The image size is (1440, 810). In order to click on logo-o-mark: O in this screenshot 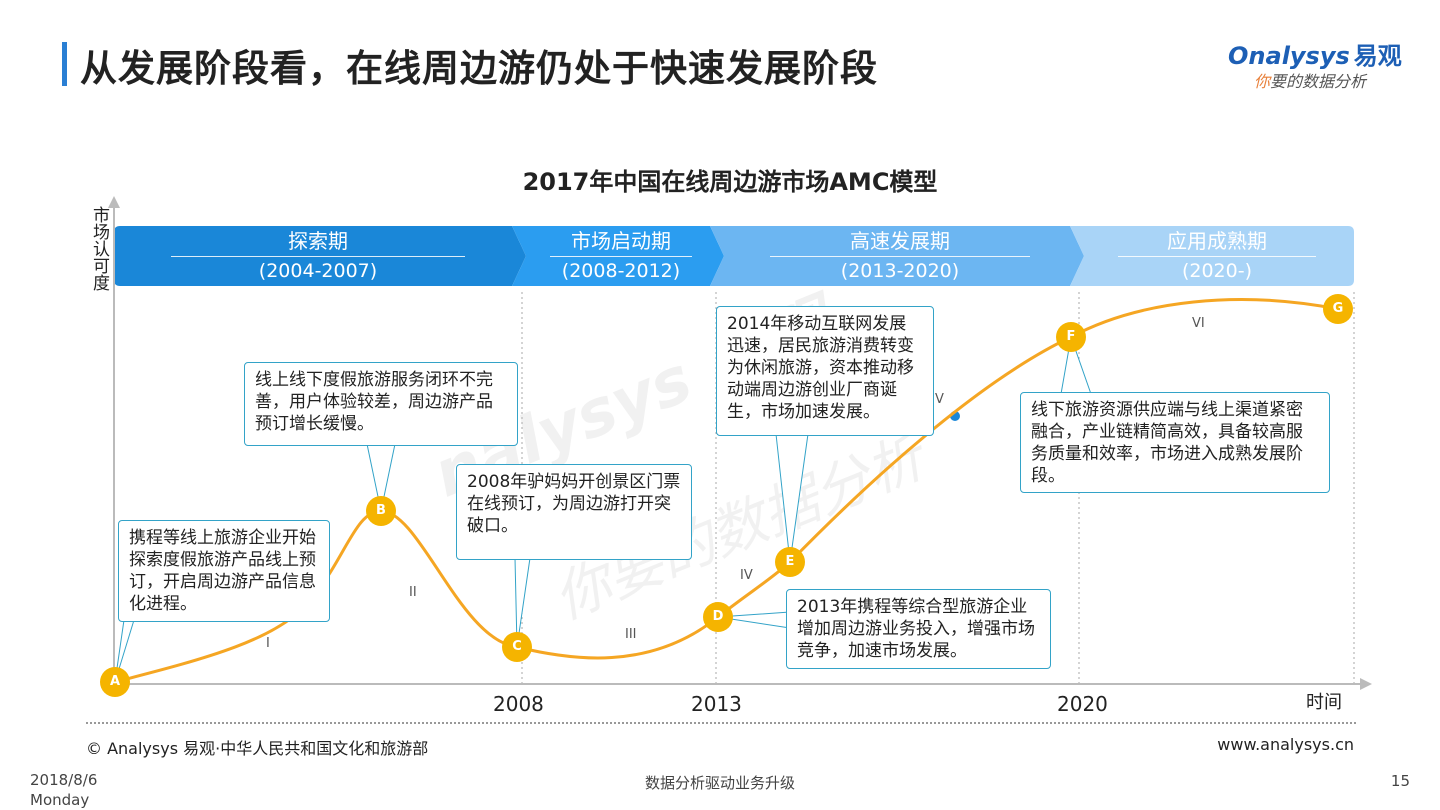, I will do `click(1238, 56)`.